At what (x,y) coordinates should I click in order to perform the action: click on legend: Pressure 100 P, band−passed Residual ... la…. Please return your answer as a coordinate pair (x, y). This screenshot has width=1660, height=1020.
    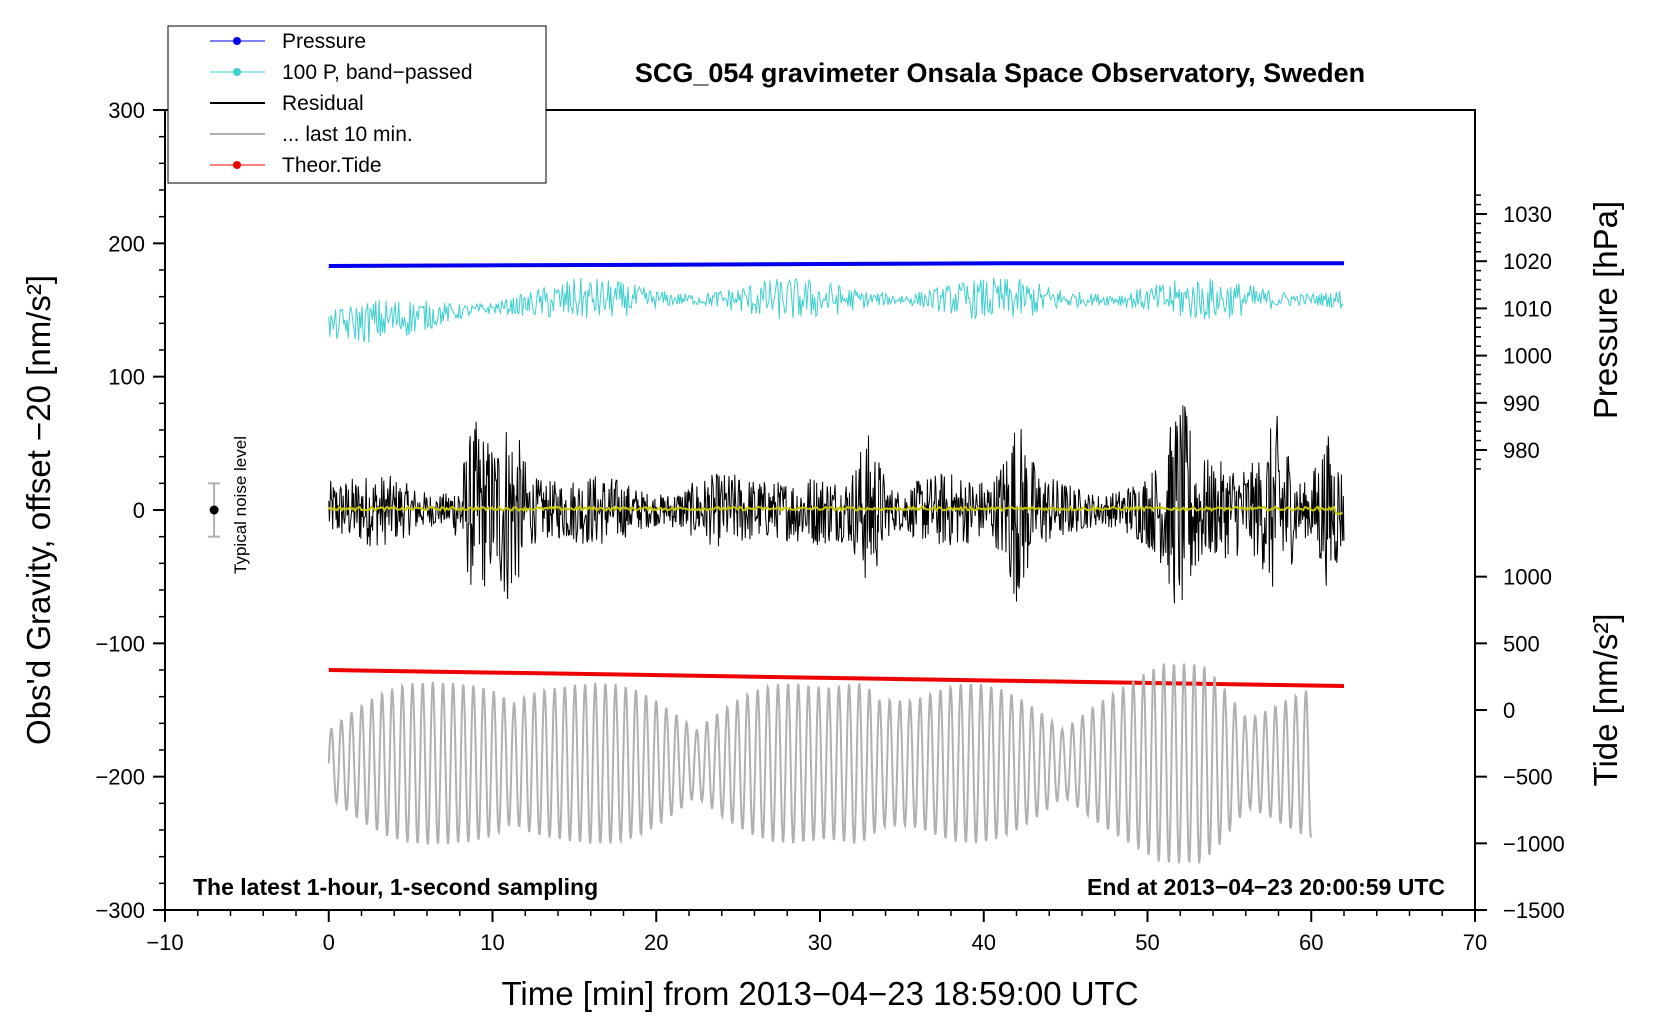
    Looking at the image, I should click on (357, 104).